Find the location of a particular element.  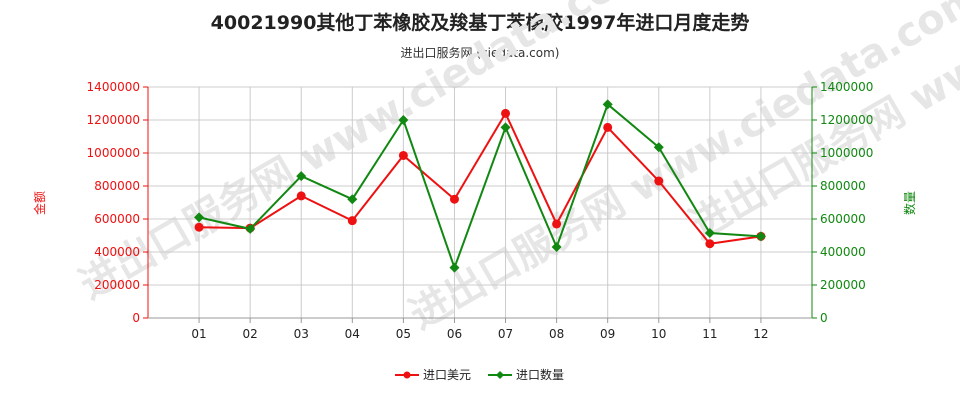

left-tick-label: 1400000 is located at coordinates (113, 87).